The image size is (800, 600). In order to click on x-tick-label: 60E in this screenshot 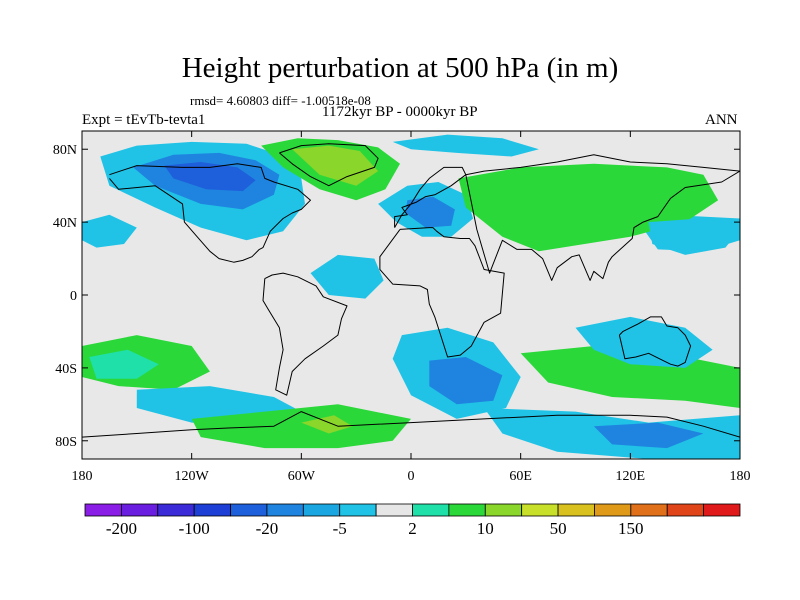, I will do `click(520, 476)`.